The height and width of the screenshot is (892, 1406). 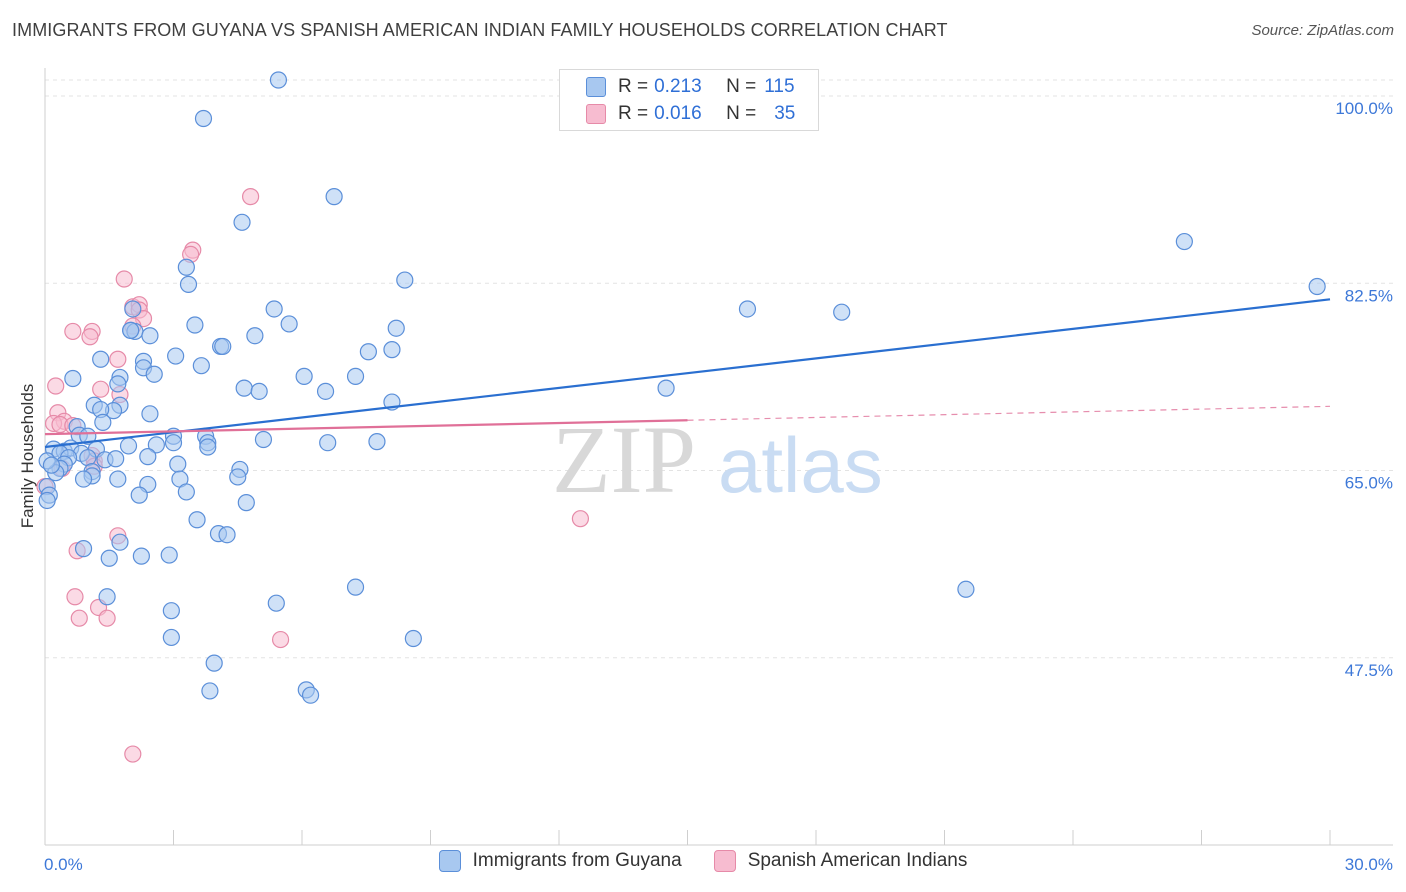 What do you see at coordinates (624, 459) in the screenshot?
I see `watermark-zip: ZIP` at bounding box center [624, 459].